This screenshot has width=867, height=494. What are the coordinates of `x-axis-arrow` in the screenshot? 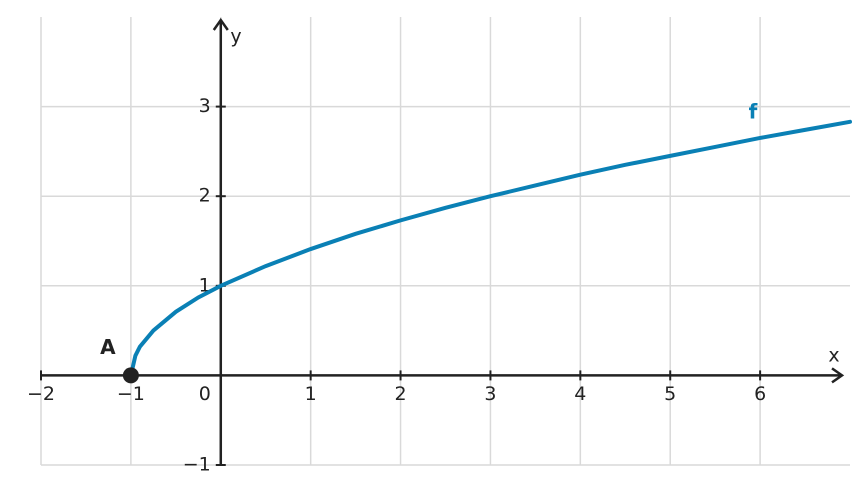 It's located at (838, 375).